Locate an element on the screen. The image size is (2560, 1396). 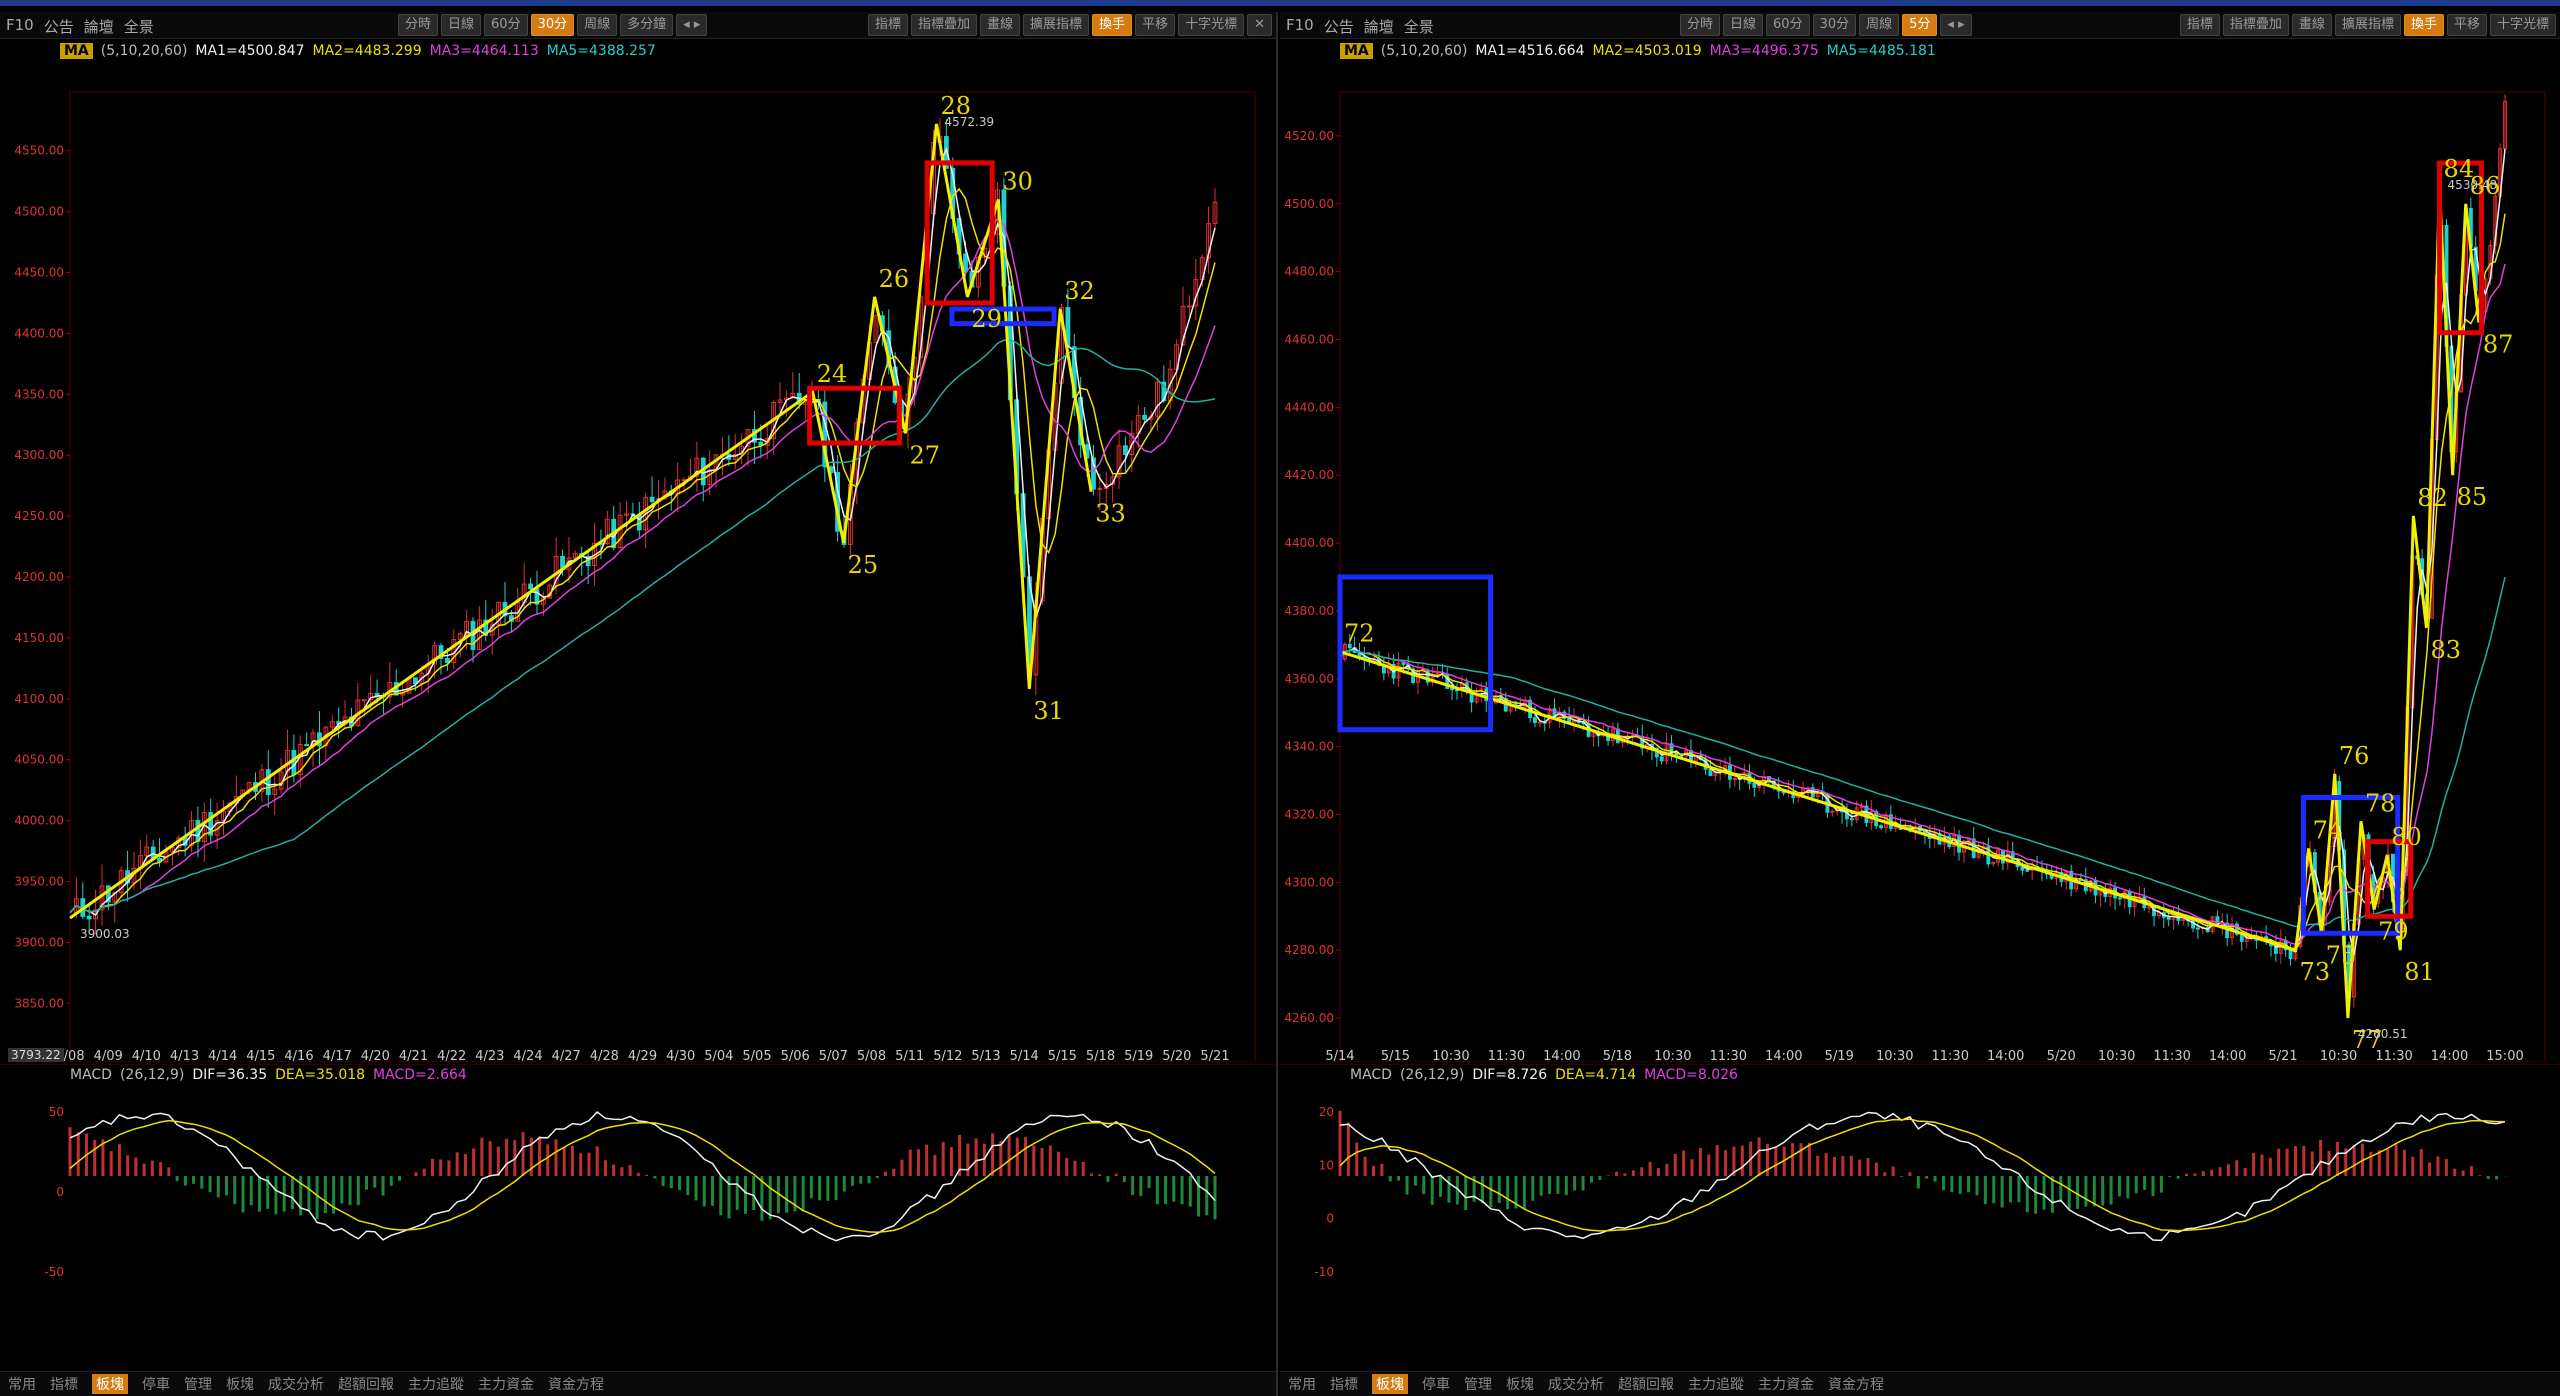
wave-label: 75 is located at coordinates (2341, 955).